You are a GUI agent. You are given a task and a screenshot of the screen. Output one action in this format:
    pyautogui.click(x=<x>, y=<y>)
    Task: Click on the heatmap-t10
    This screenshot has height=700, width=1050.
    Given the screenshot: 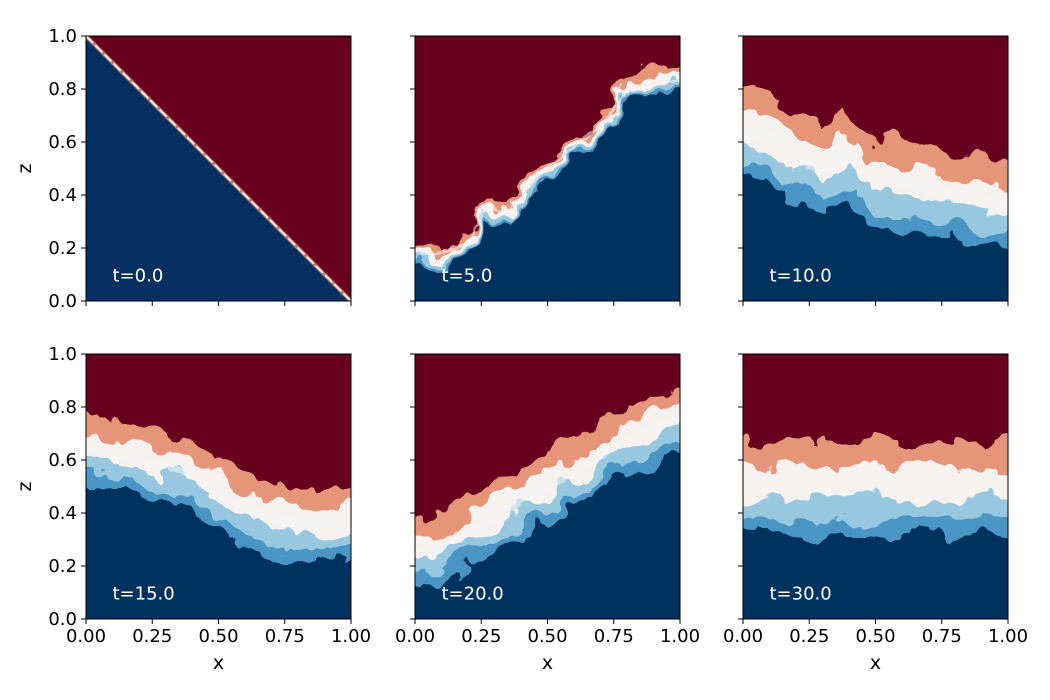 What is the action you would take?
    pyautogui.click(x=875, y=168)
    